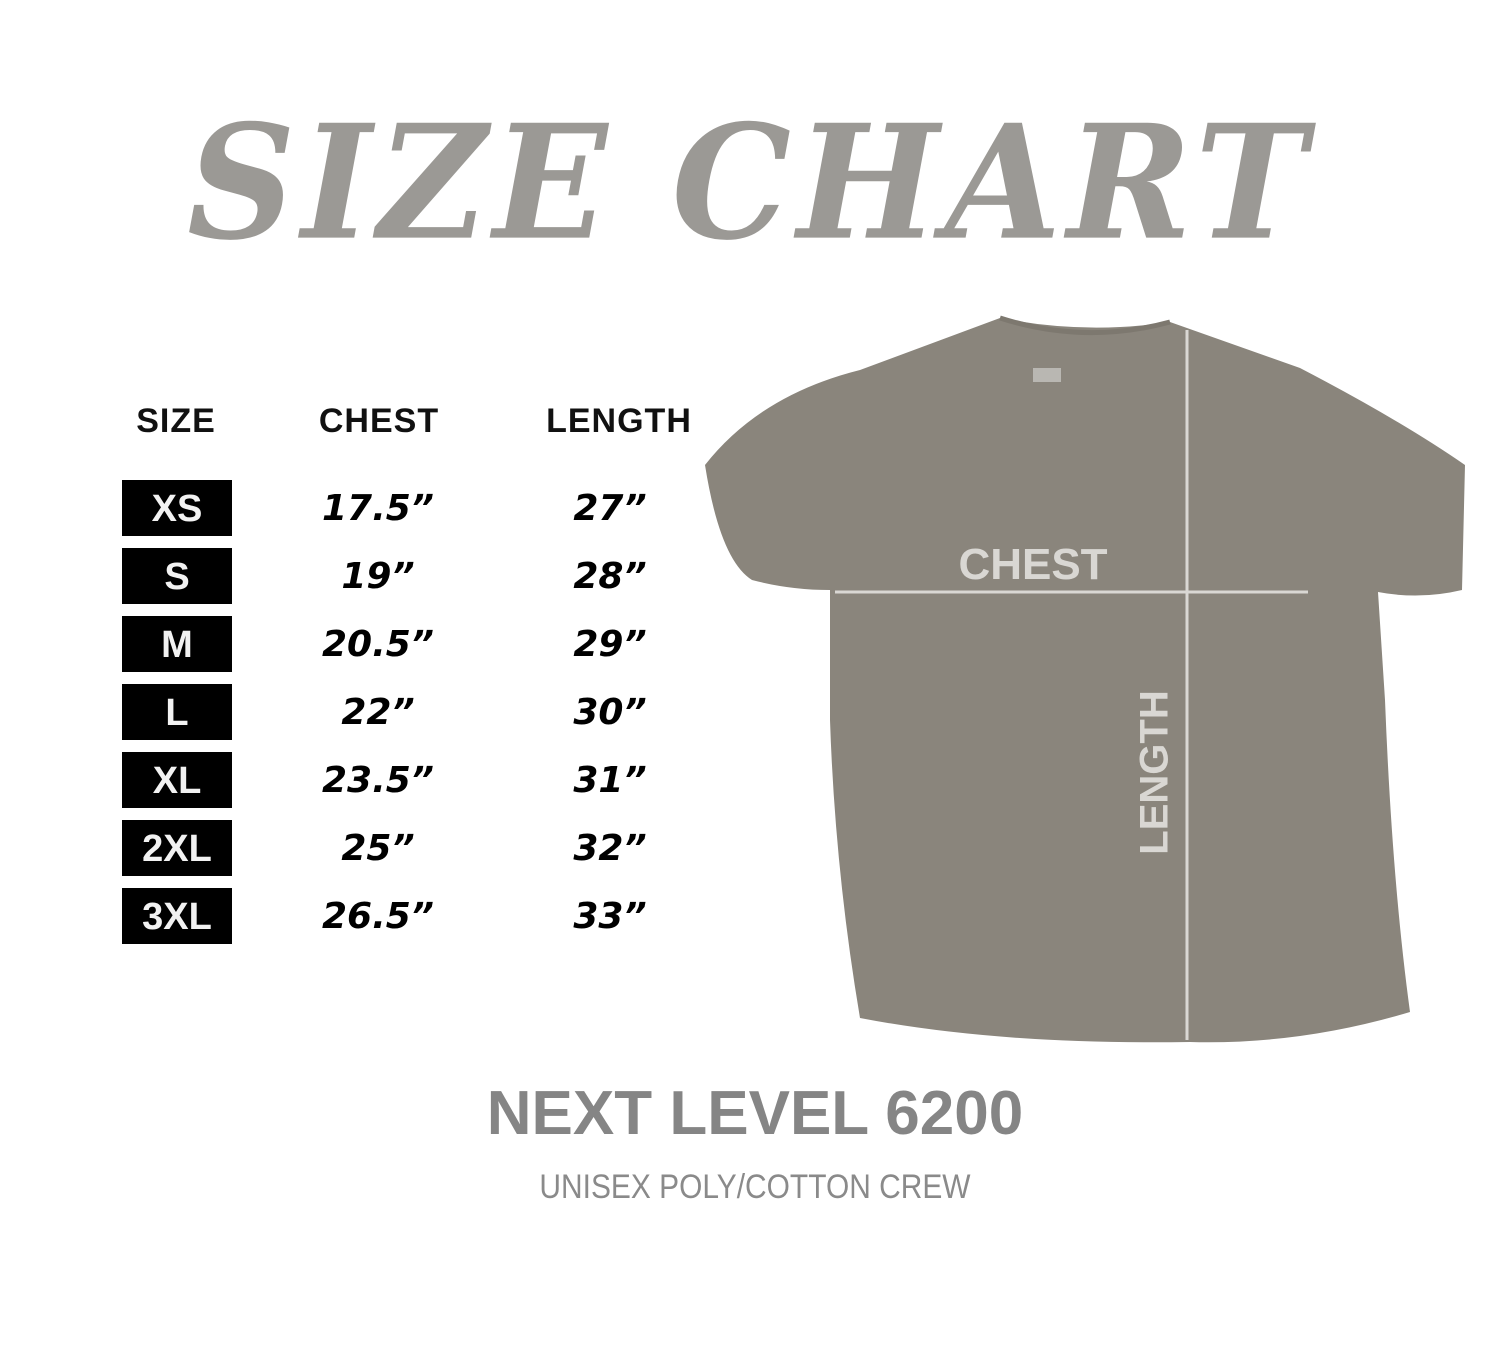 The image size is (1500, 1364). I want to click on product-model: NEXT LEVEL 6200, so click(755, 1113).